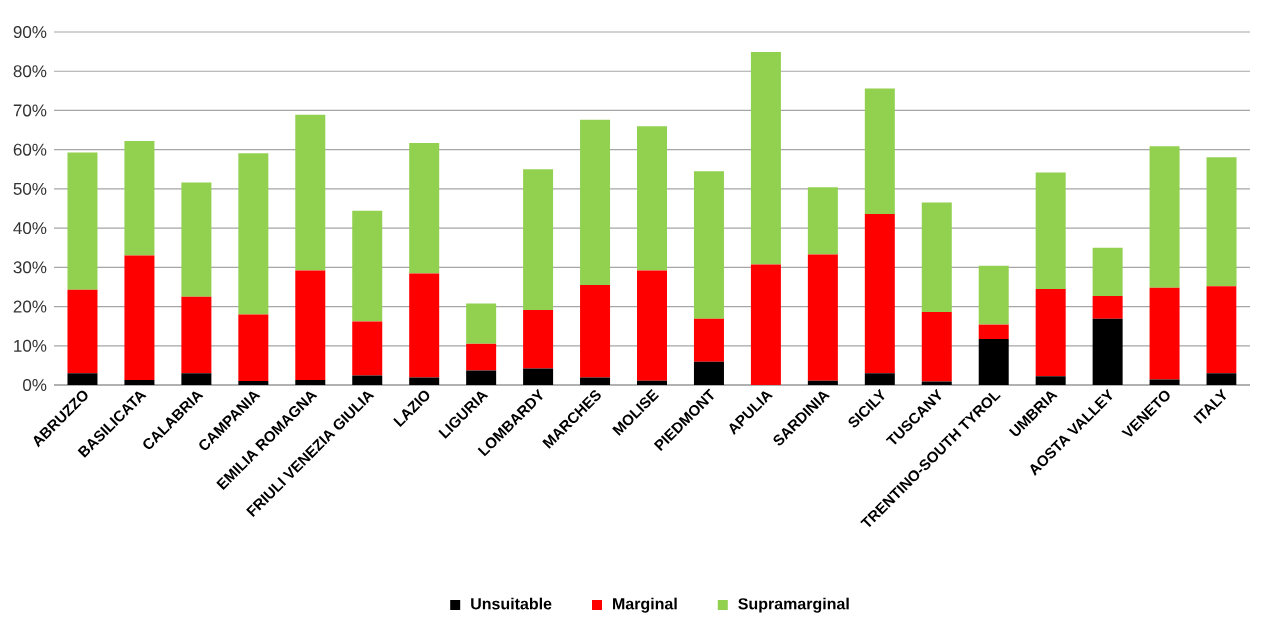 The width and height of the screenshot is (1274, 632). Describe the element at coordinates (30, 306) in the screenshot. I see `y-tick-label: 20%` at that location.